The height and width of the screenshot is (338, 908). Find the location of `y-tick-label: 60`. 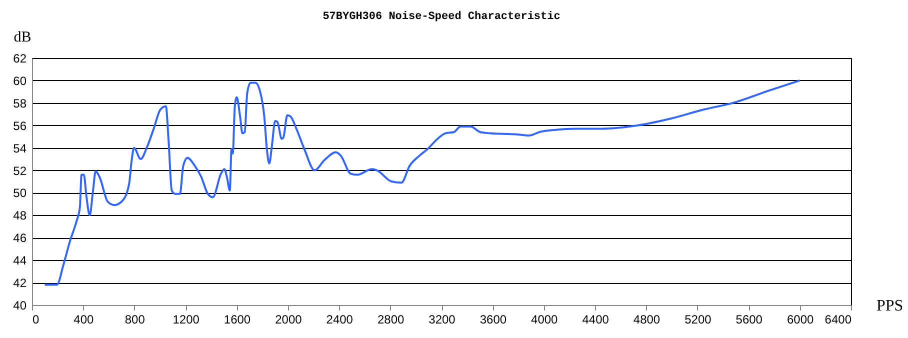

y-tick-label: 60 is located at coordinates (20, 81).